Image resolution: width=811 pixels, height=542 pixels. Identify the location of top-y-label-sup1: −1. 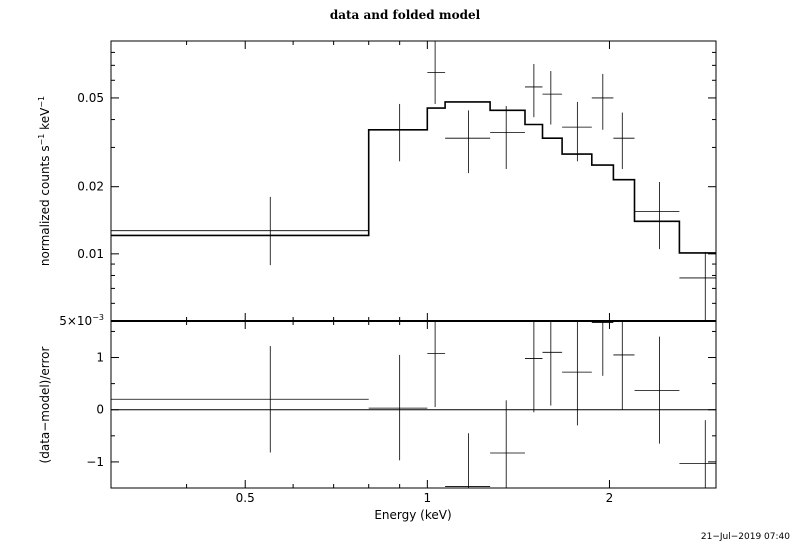
(41, 140).